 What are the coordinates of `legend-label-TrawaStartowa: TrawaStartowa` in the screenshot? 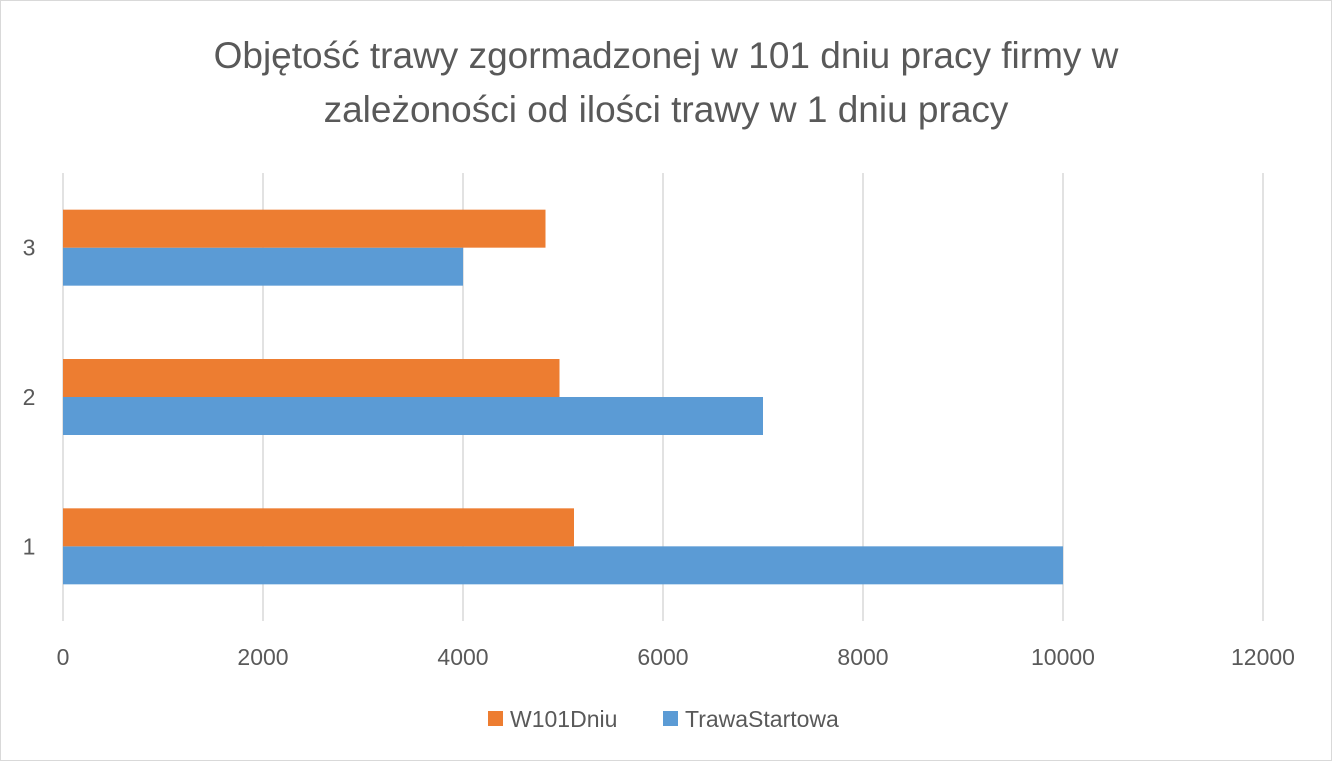 It's located at (762, 719).